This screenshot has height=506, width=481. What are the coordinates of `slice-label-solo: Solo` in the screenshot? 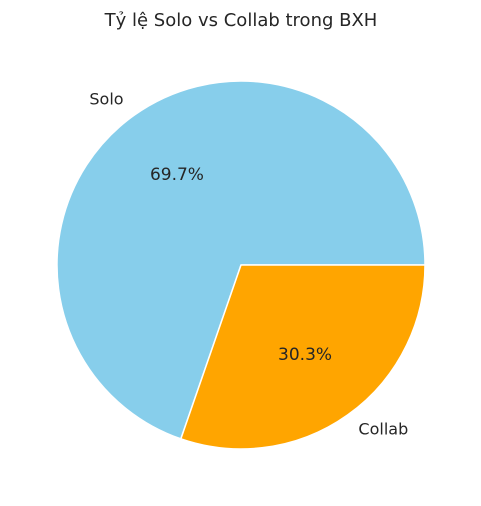 It's located at (106, 99).